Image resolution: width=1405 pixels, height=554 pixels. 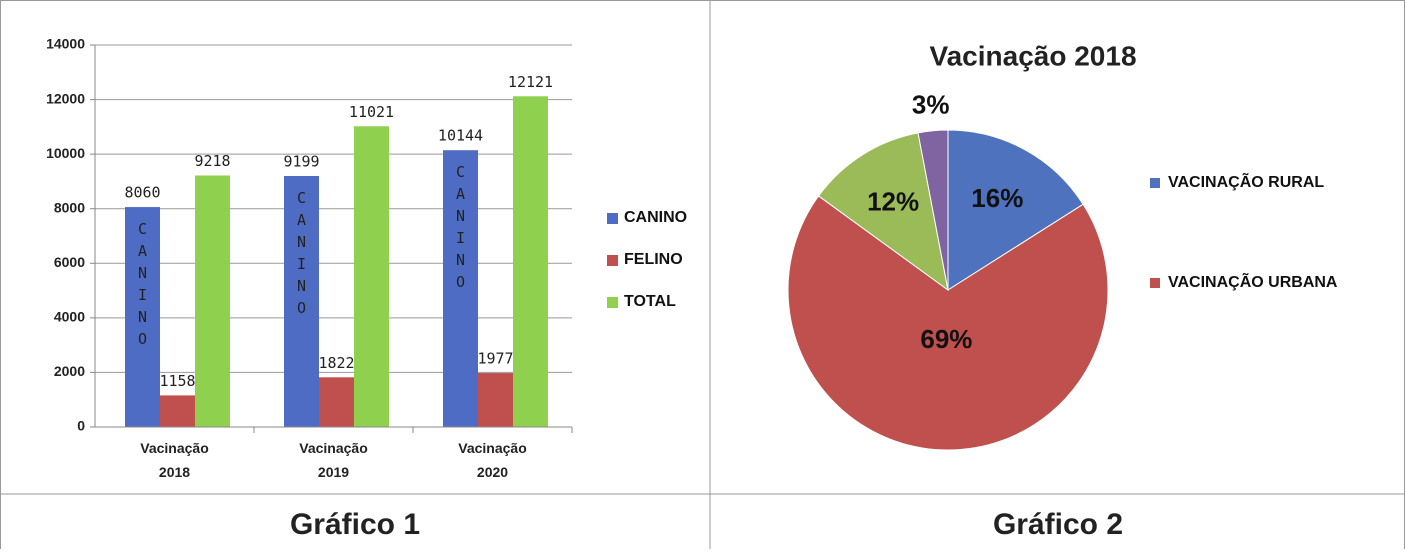 What do you see at coordinates (492, 460) in the screenshot?
I see `x-tick-label: Vacinação 2020` at bounding box center [492, 460].